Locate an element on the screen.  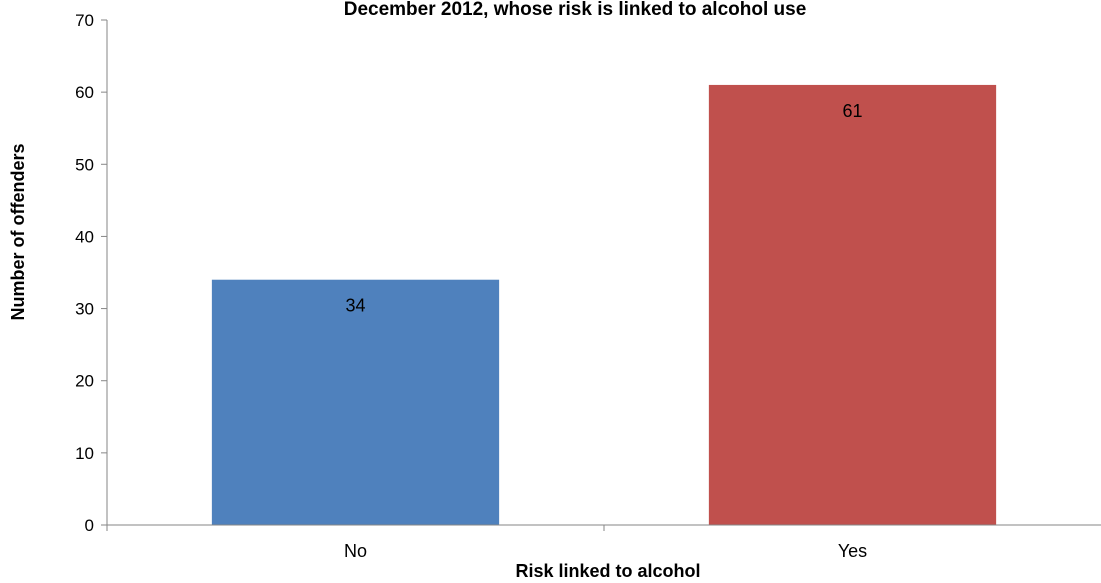
y-tick-label: 0 is located at coordinates (89, 525).